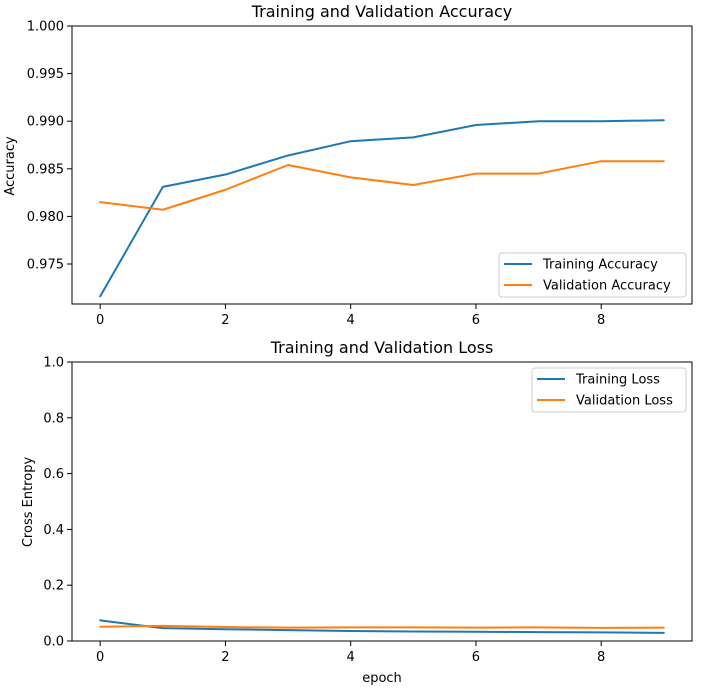 This screenshot has height=688, width=703. What do you see at coordinates (100, 657) in the screenshot?
I see `loss-x-tick-label-0: 0` at bounding box center [100, 657].